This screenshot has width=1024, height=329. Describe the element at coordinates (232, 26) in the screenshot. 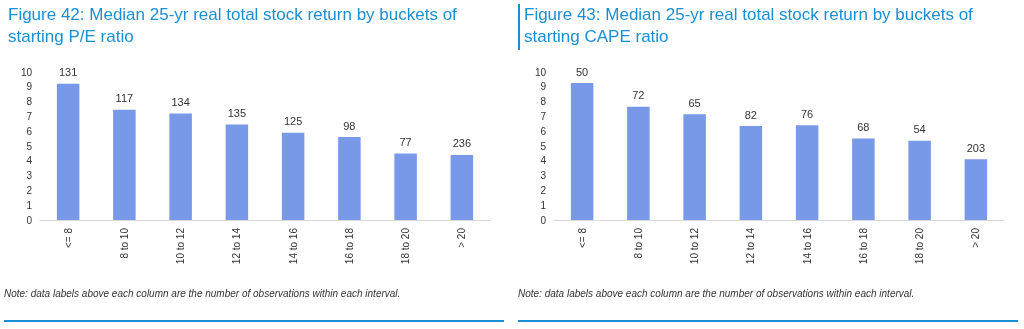

I see `chart-title: Figure 42: Median 25-yr real total stock return by buckets of starting P/E ratio` at that location.